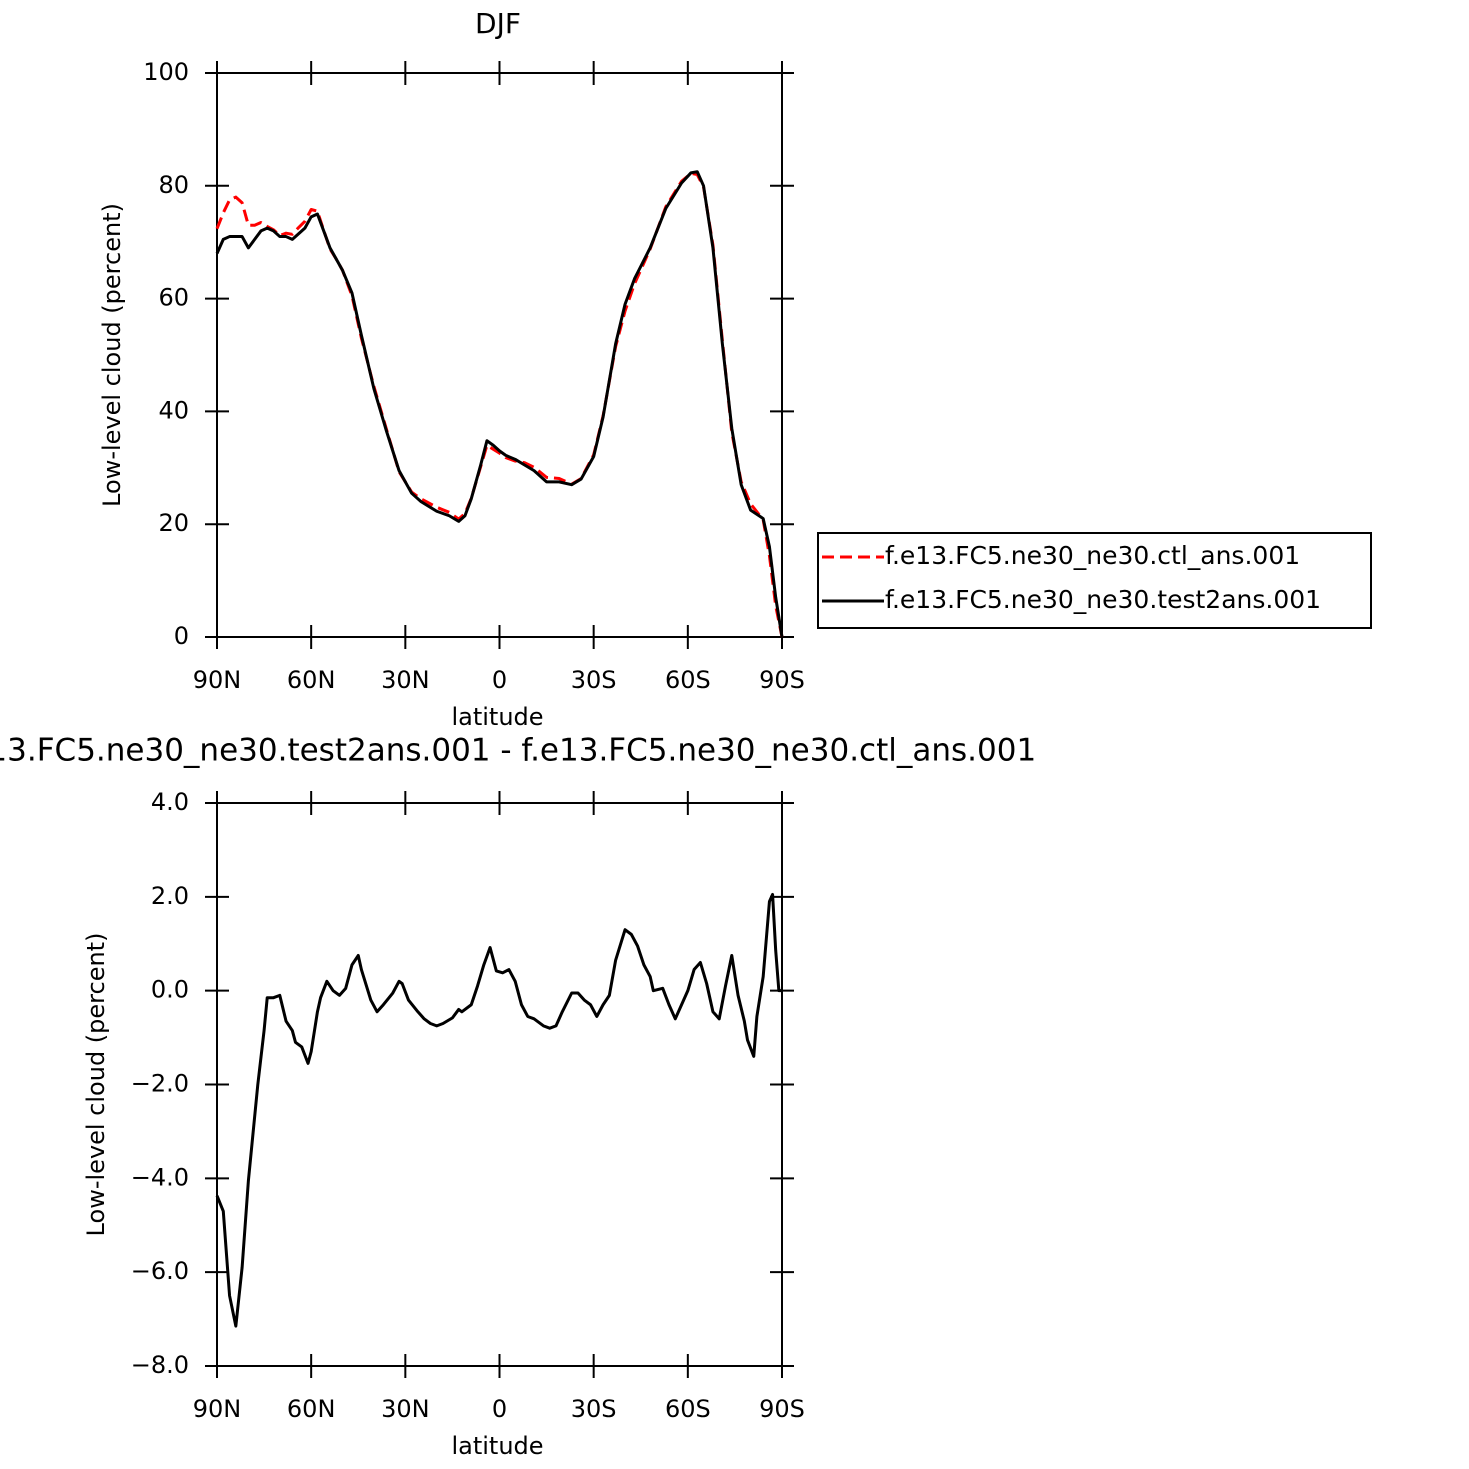 Image resolution: width=1469 pixels, height=1469 pixels. What do you see at coordinates (160, 1177) in the screenshot?
I see `y-tick-label: −4.0` at bounding box center [160, 1177].